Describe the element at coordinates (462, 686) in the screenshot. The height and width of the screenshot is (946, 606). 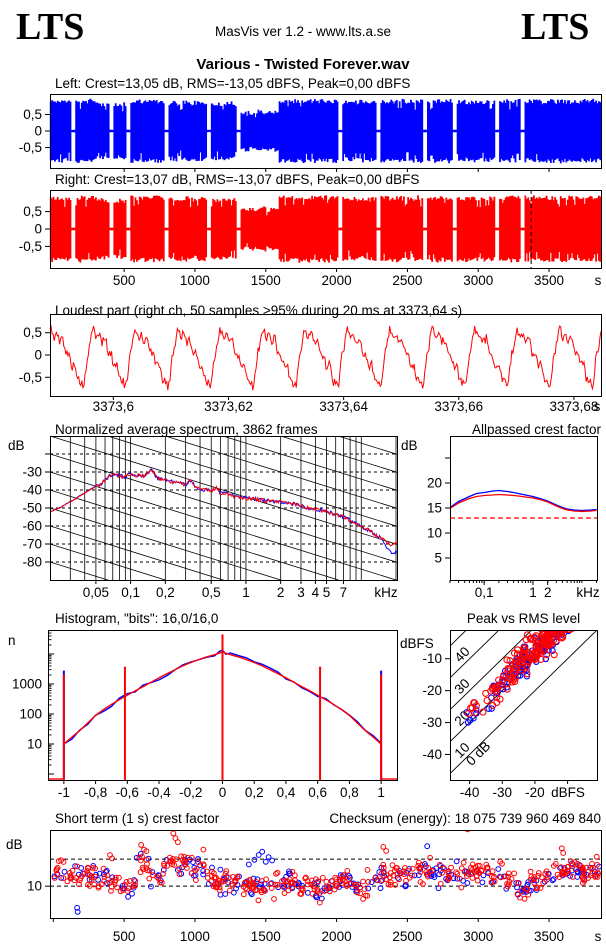
I see `svg-text: 30` at that location.